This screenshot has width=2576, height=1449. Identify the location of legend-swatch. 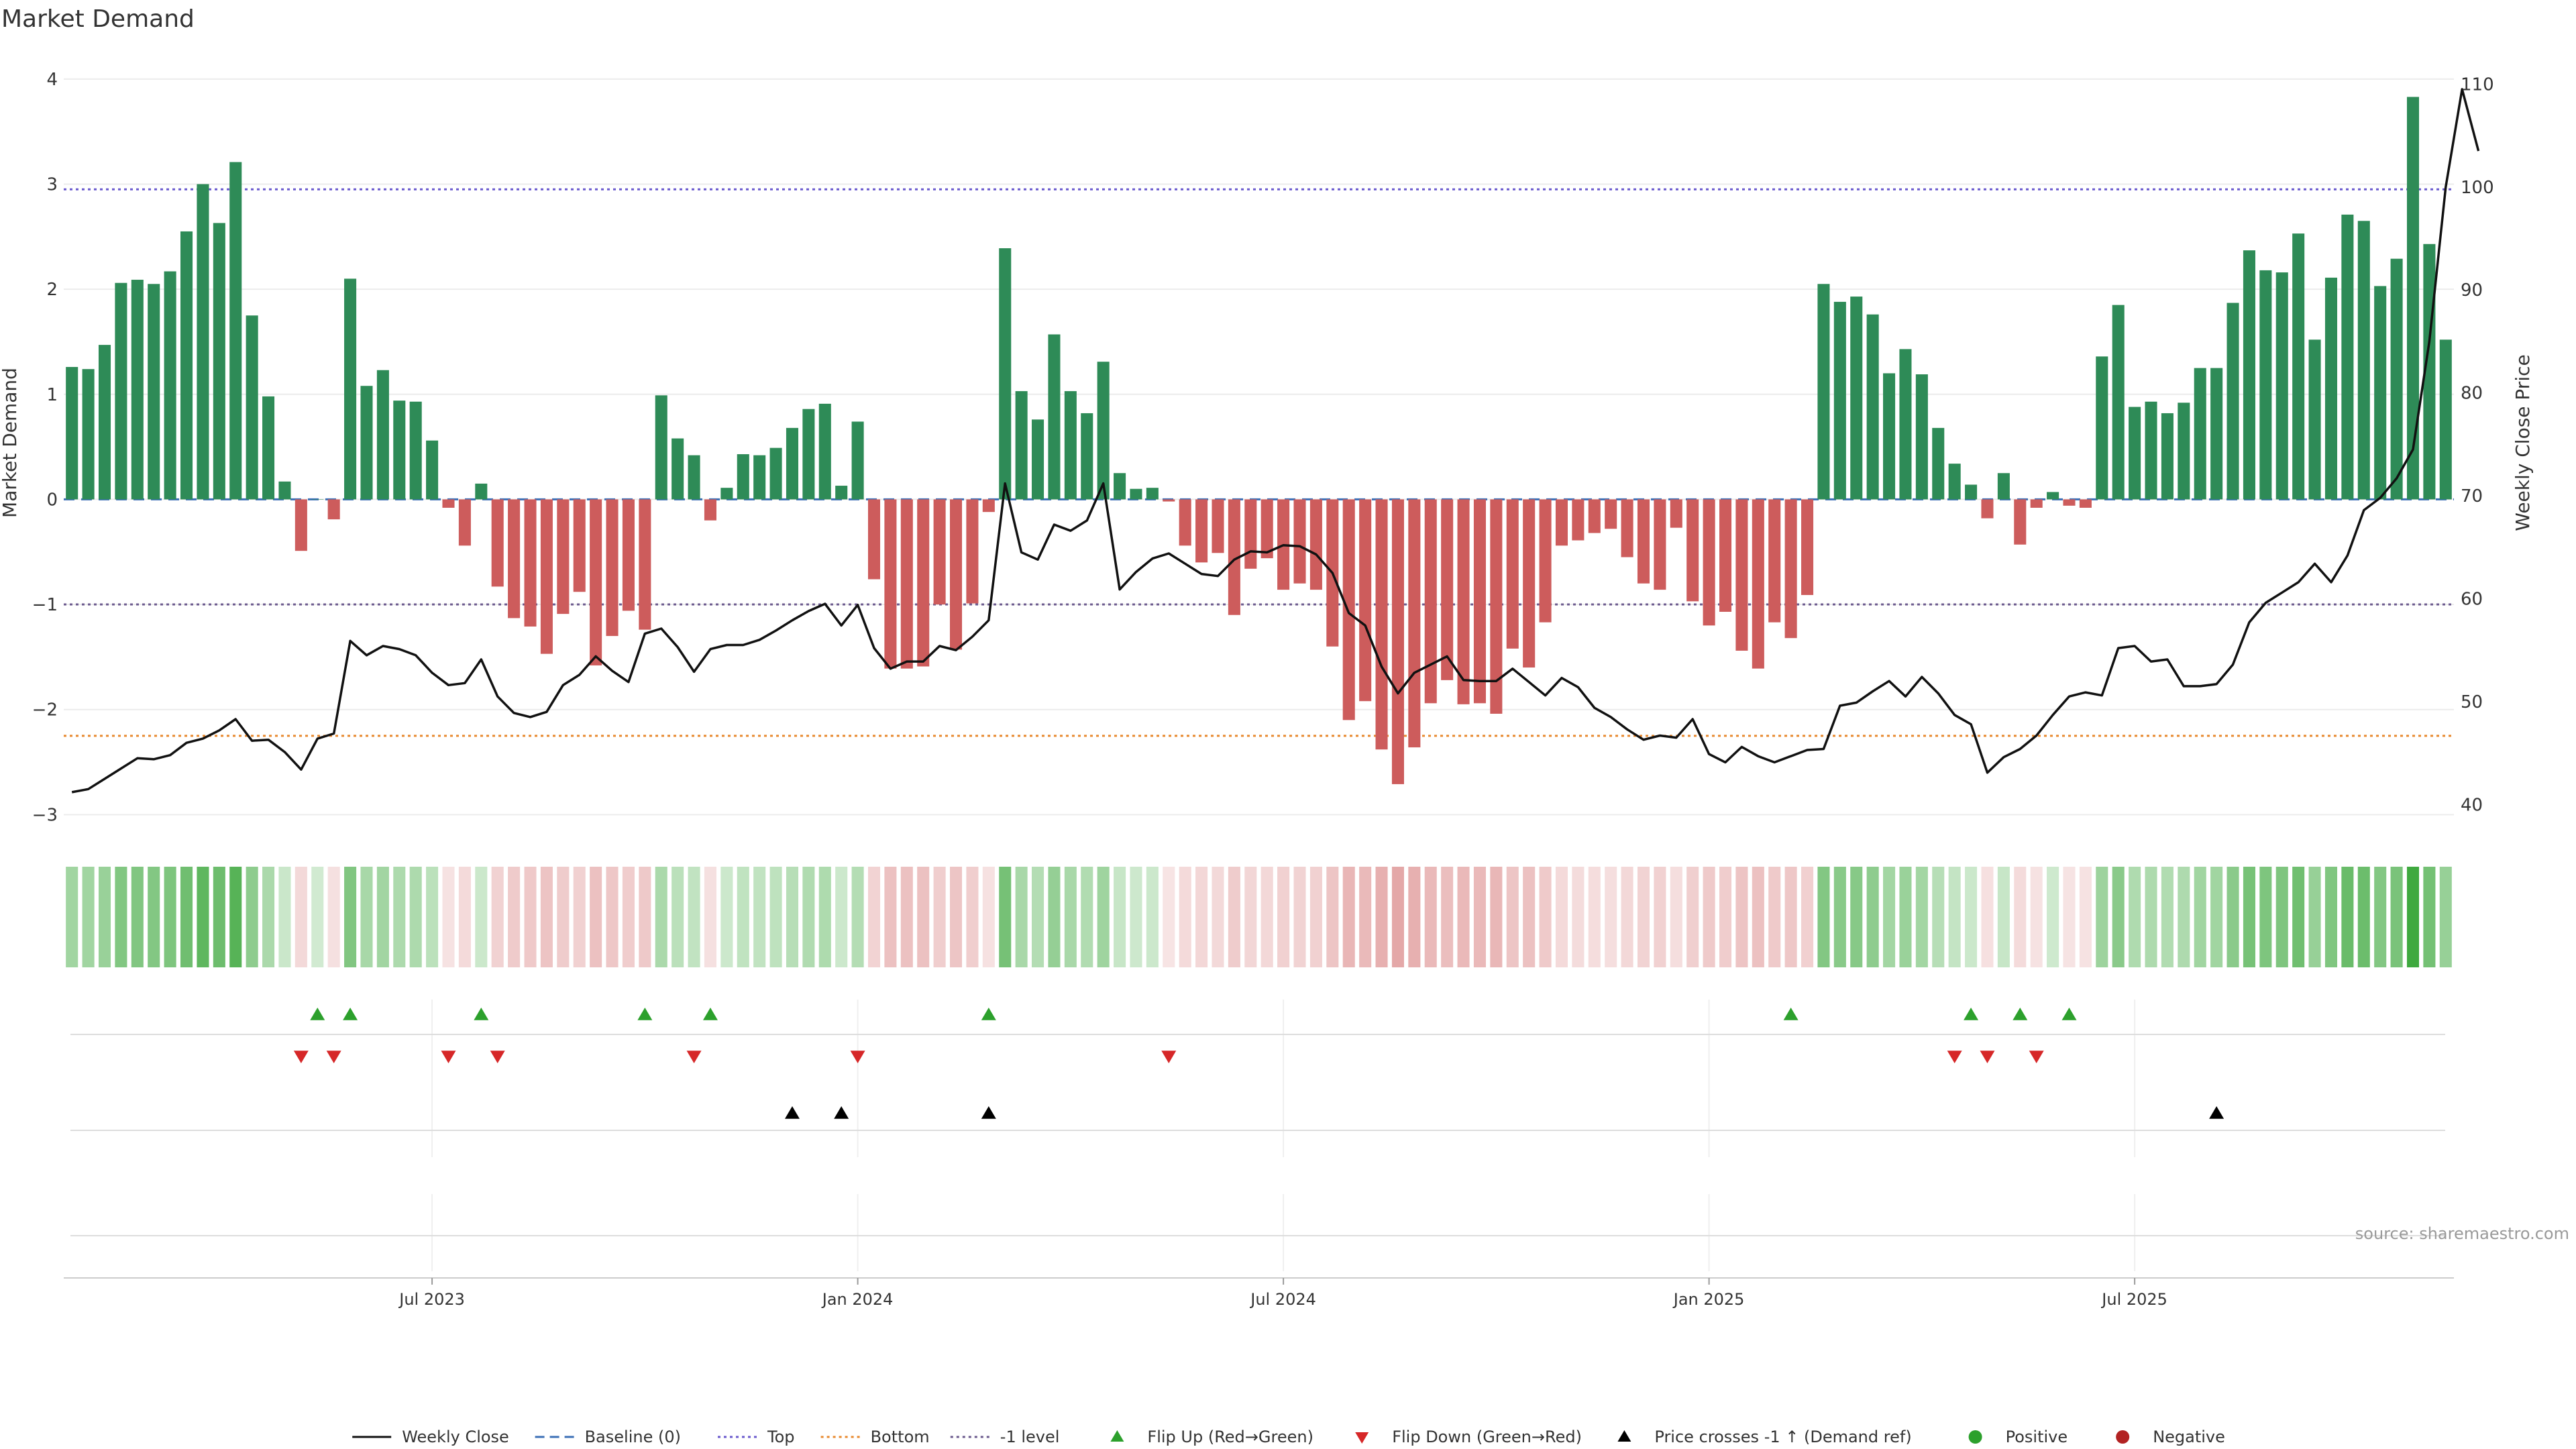
(1975, 1437).